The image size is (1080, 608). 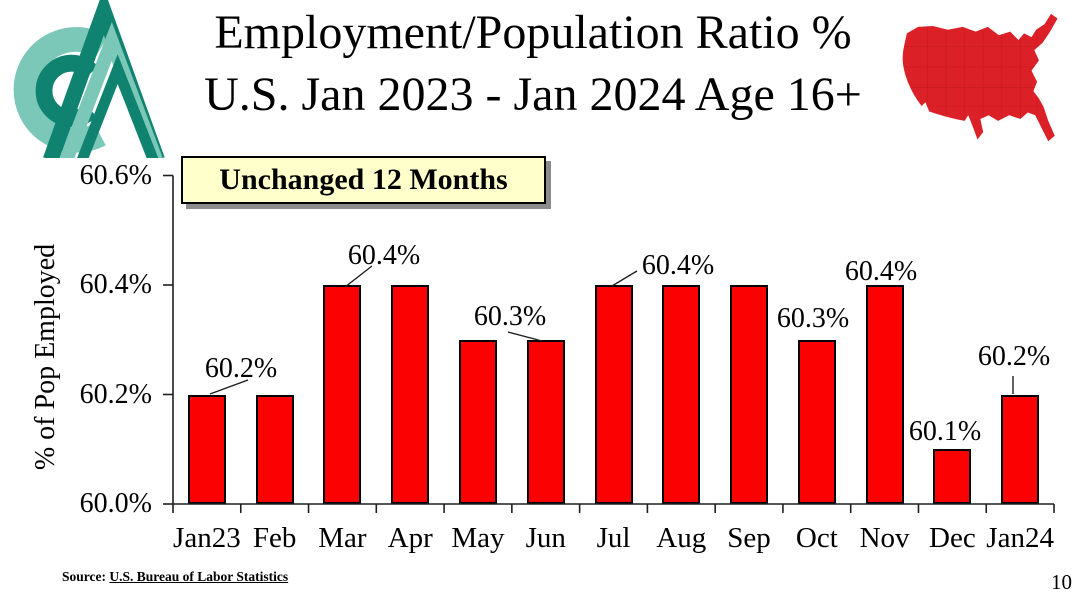 What do you see at coordinates (881, 271) in the screenshot?
I see `data-label-nov: 60.4%` at bounding box center [881, 271].